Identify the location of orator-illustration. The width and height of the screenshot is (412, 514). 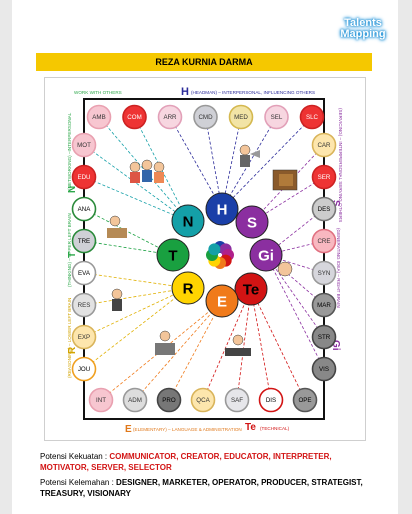
(249, 155).